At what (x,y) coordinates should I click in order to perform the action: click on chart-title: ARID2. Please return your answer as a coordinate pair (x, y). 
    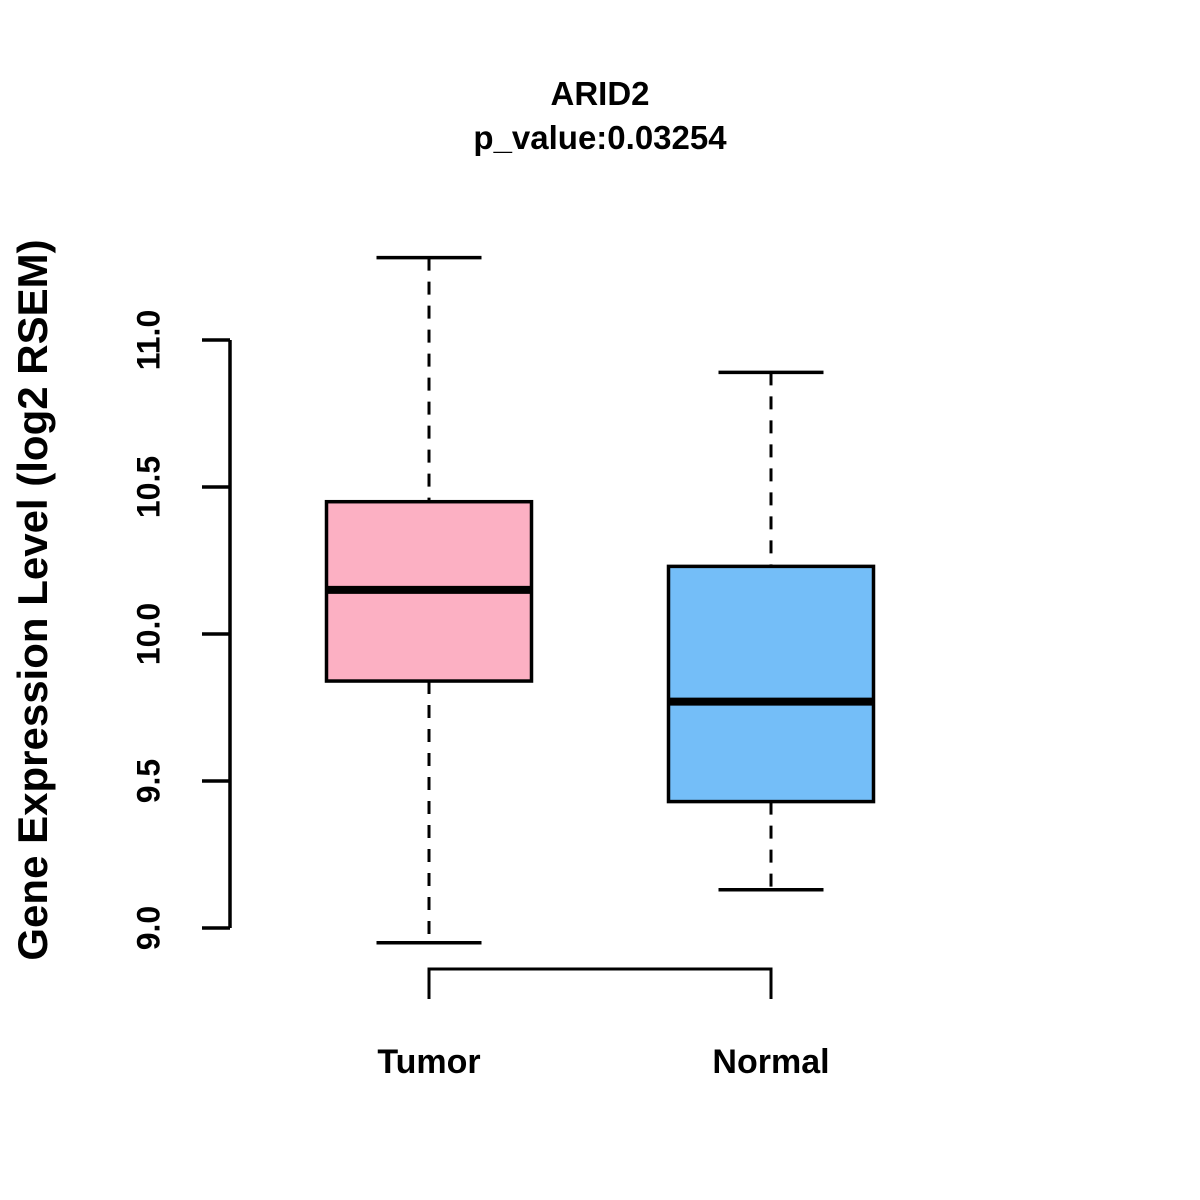
    Looking at the image, I should click on (600, 93).